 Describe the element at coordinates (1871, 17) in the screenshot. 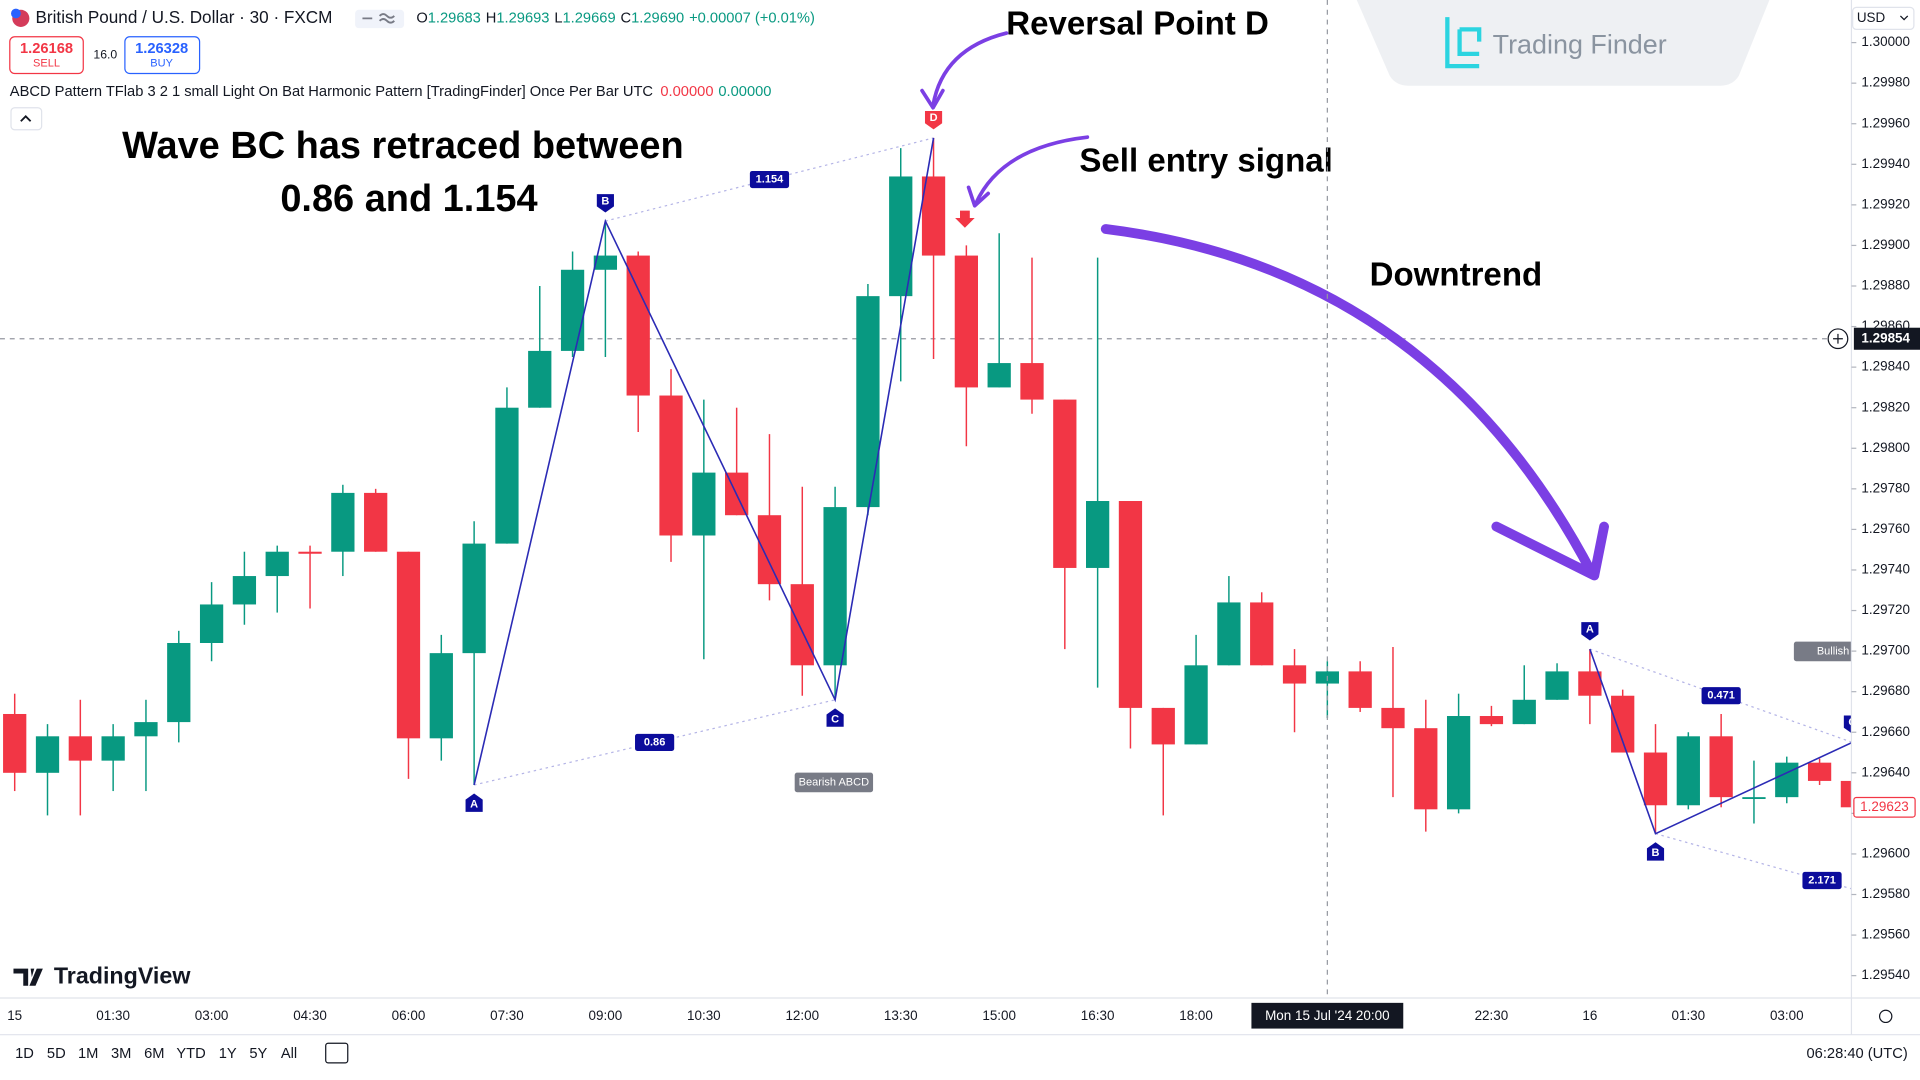

I see `currency: USD` at that location.